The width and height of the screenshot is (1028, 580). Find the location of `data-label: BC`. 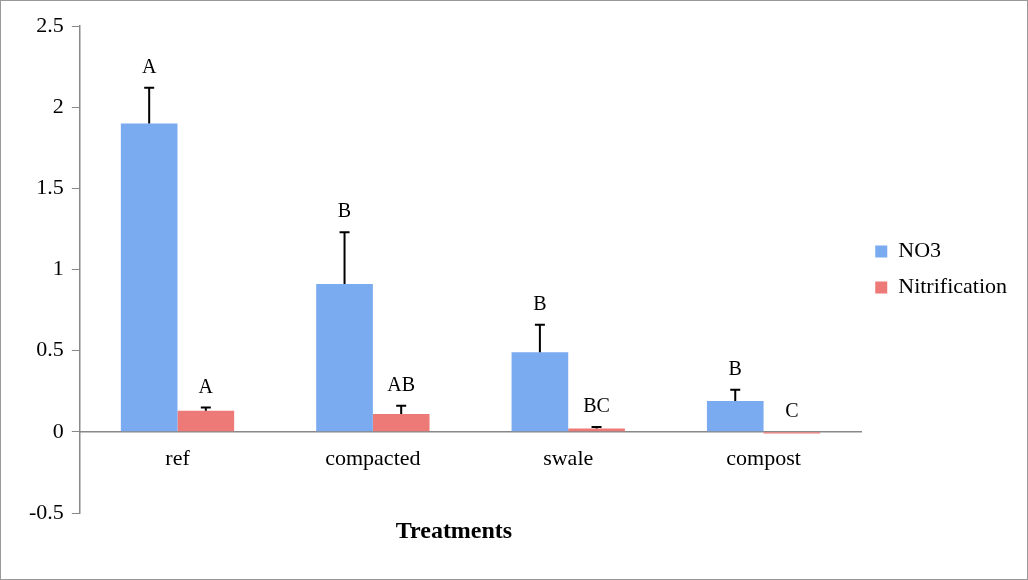

data-label: BC is located at coordinates (596, 405).